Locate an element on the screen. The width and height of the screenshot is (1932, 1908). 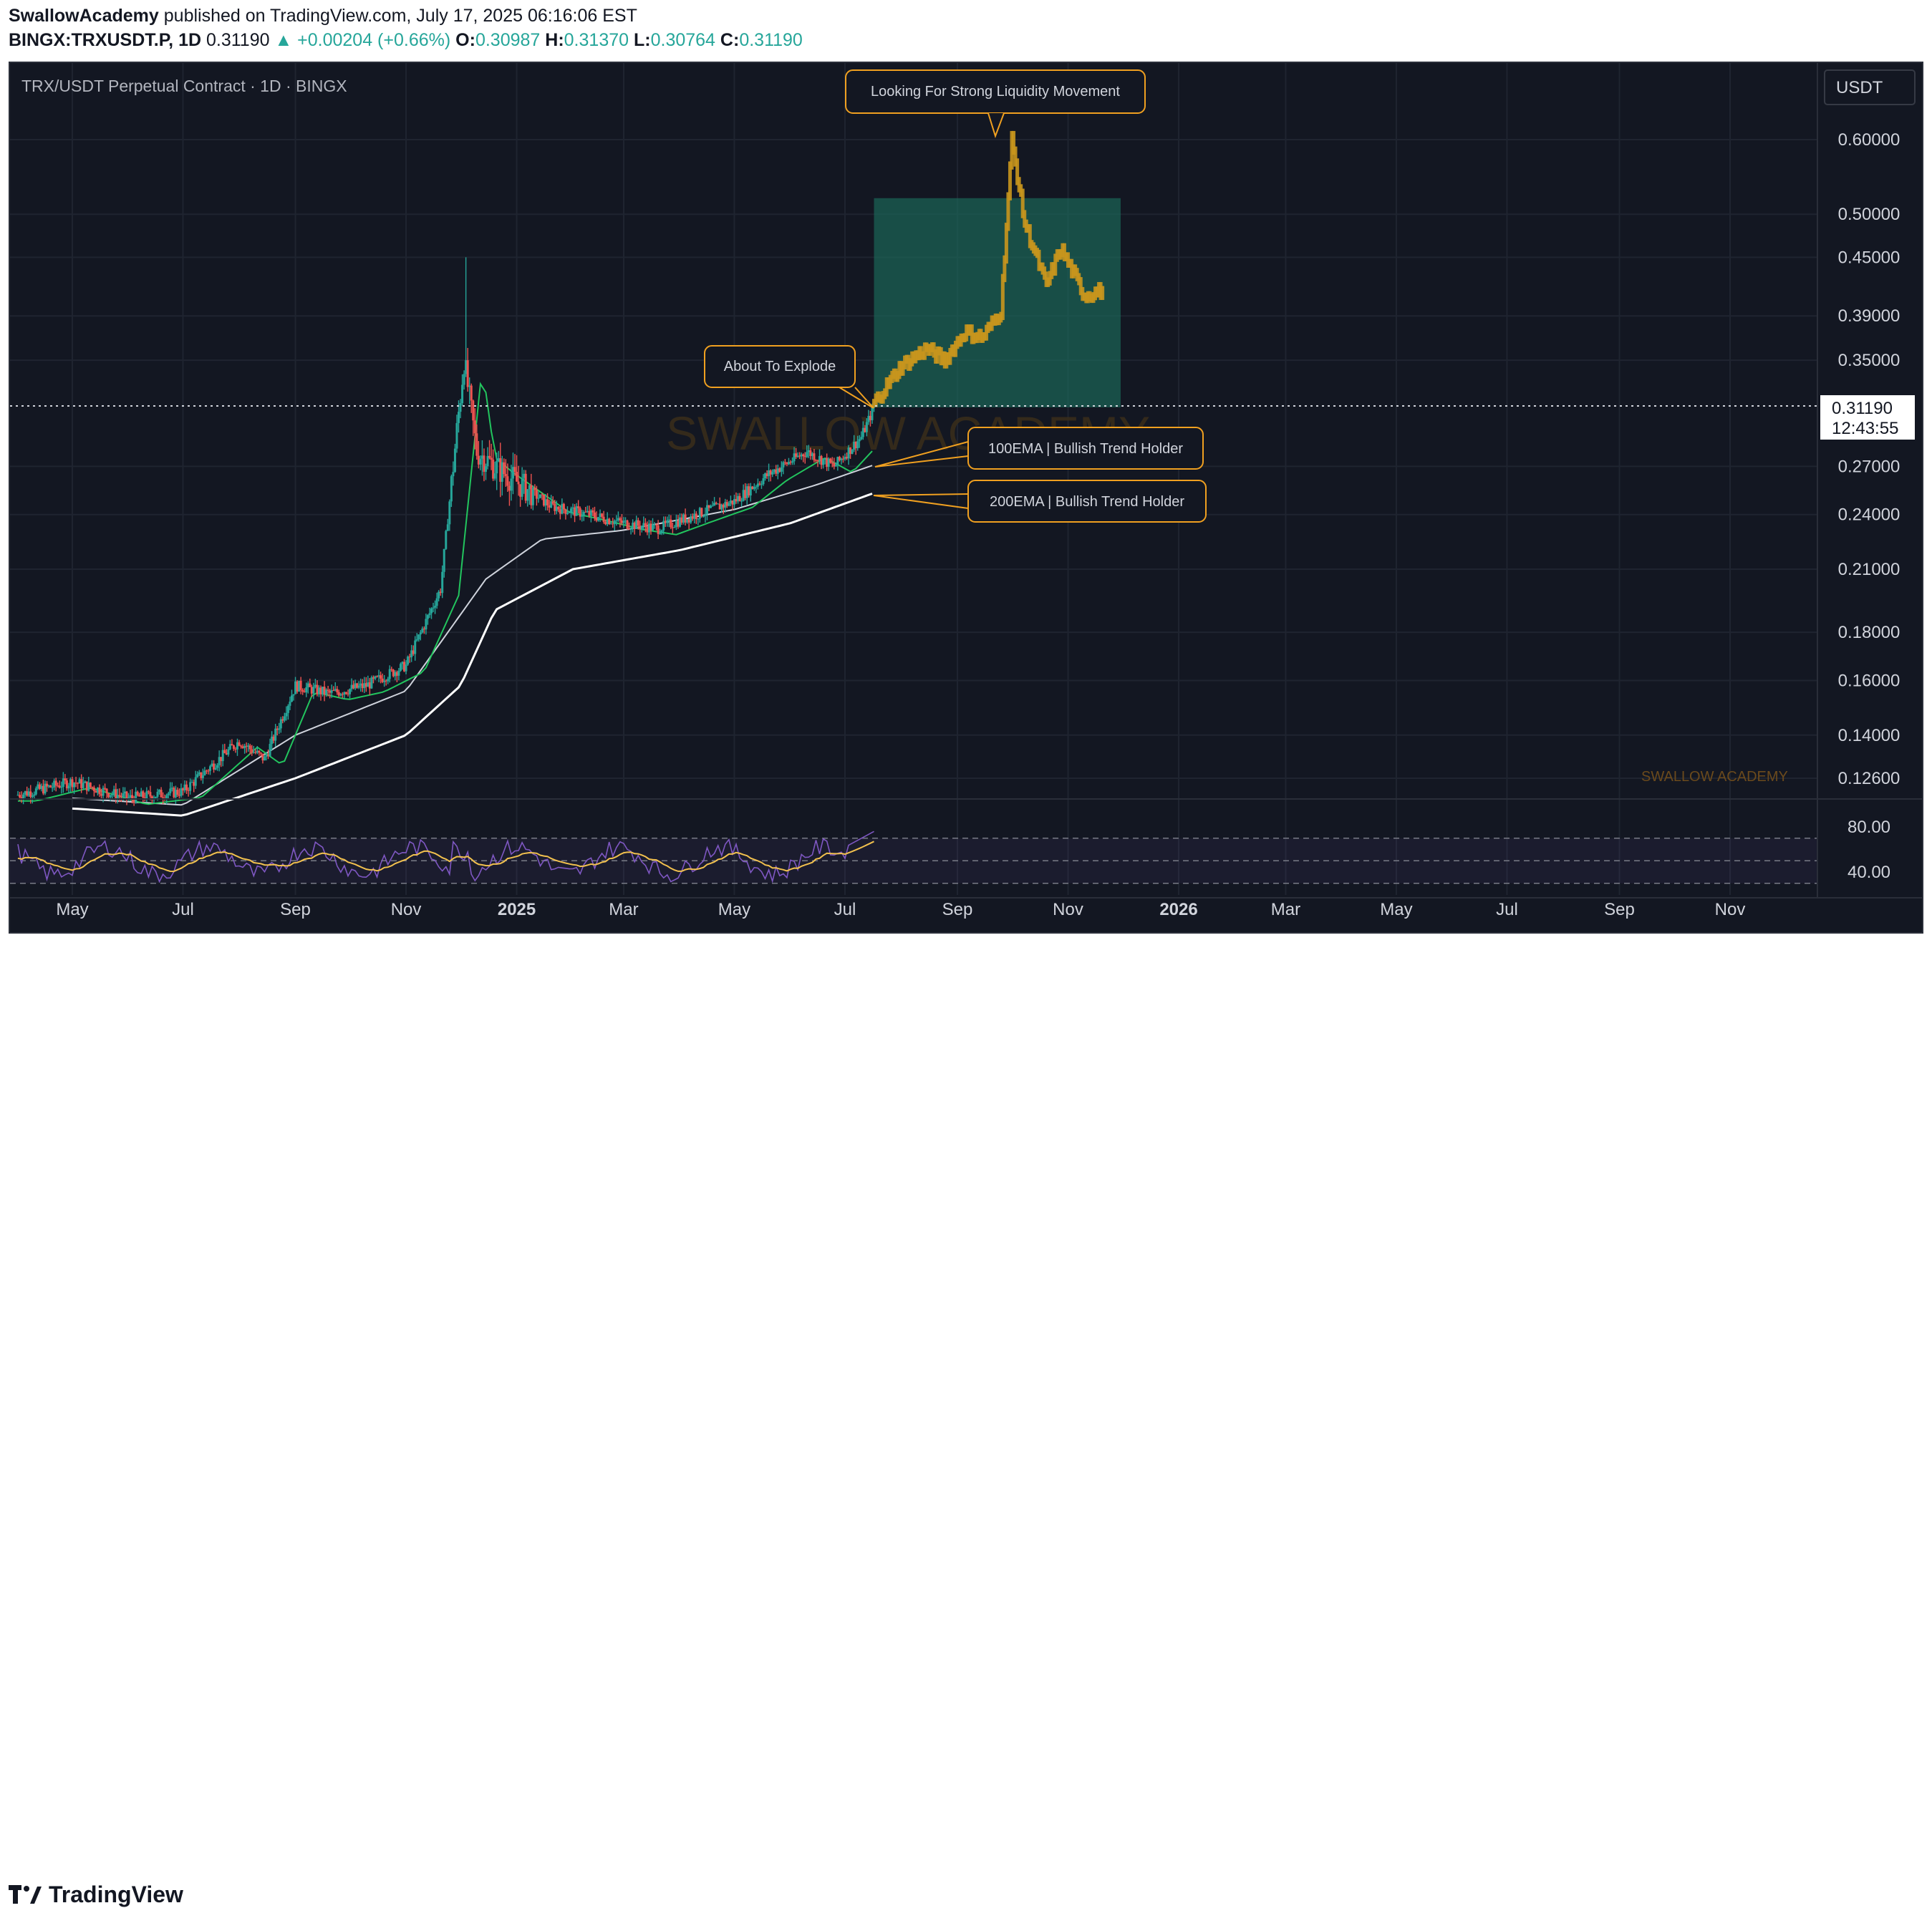
currency-button: USDT is located at coordinates (1870, 87).